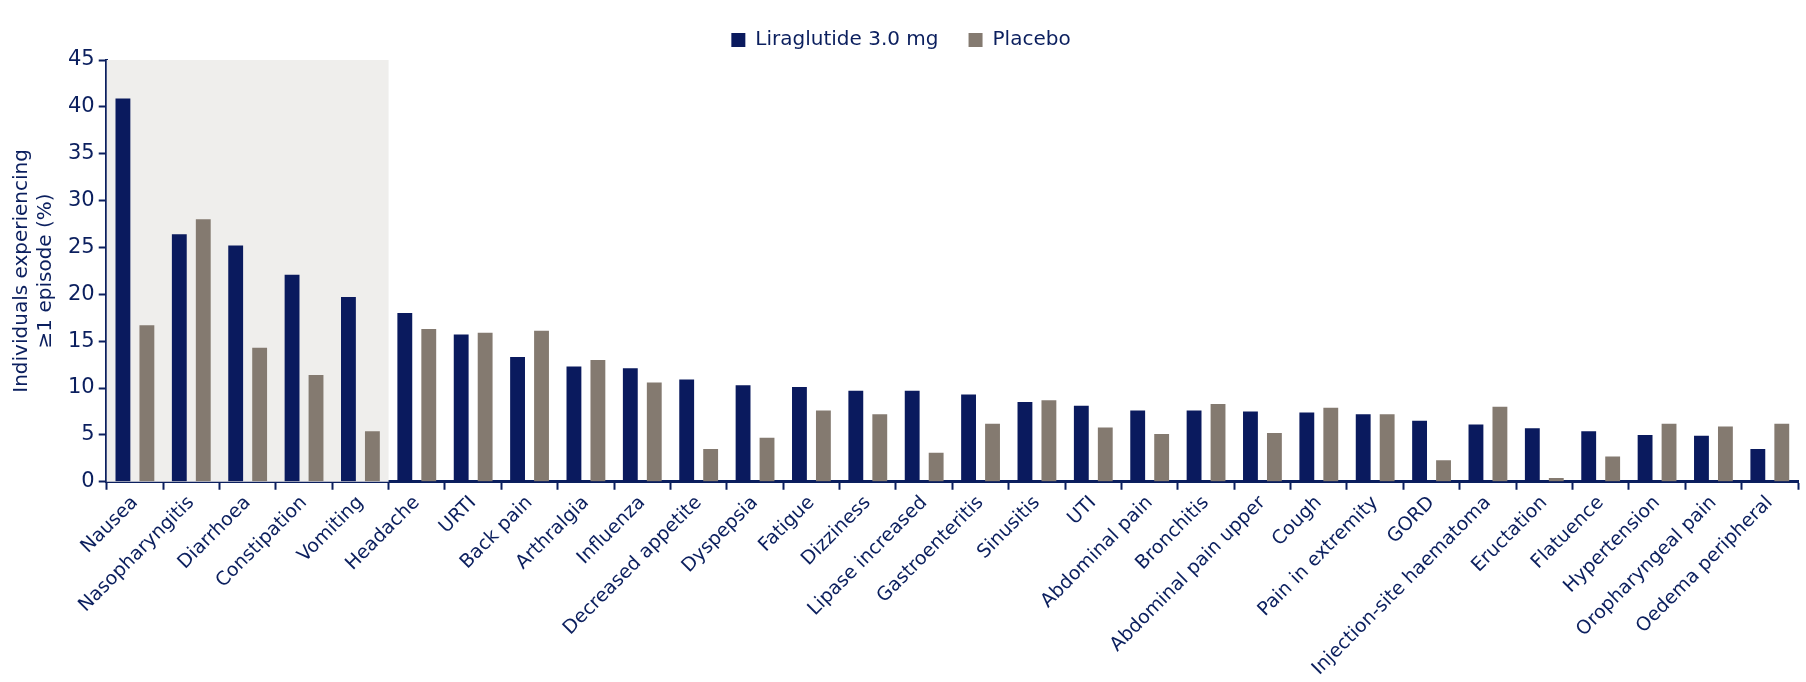 The image size is (1806, 682). I want to click on y-tick-label: 5, so click(88, 433).